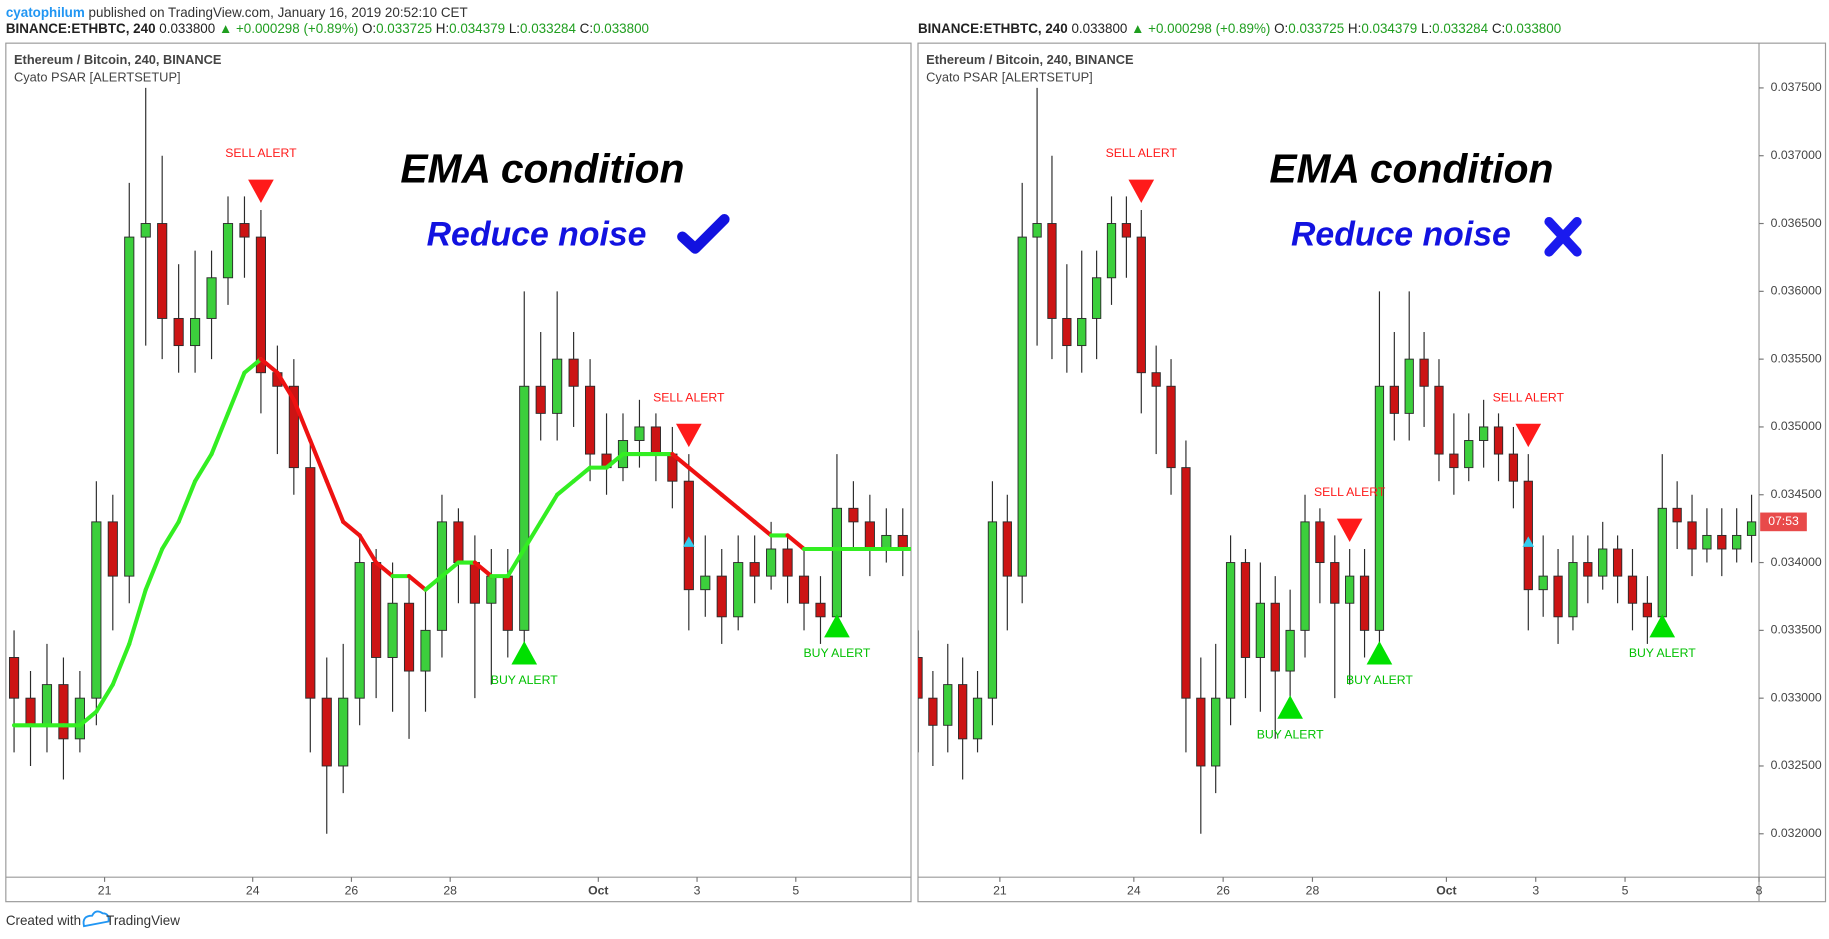 The height and width of the screenshot is (939, 1829). I want to click on y-tick-label: 0.035000, so click(1796, 426).